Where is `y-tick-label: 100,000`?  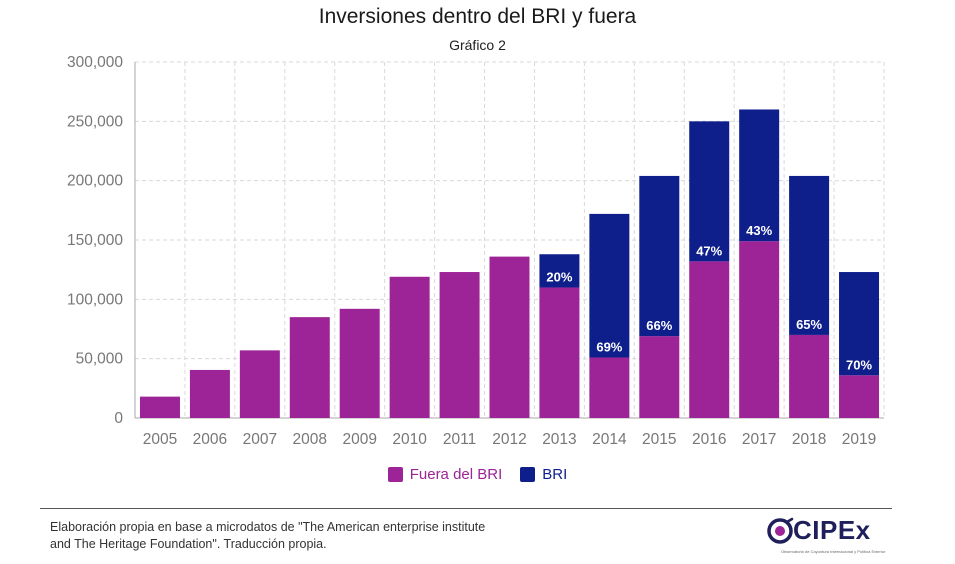
y-tick-label: 100,000 is located at coordinates (95, 299).